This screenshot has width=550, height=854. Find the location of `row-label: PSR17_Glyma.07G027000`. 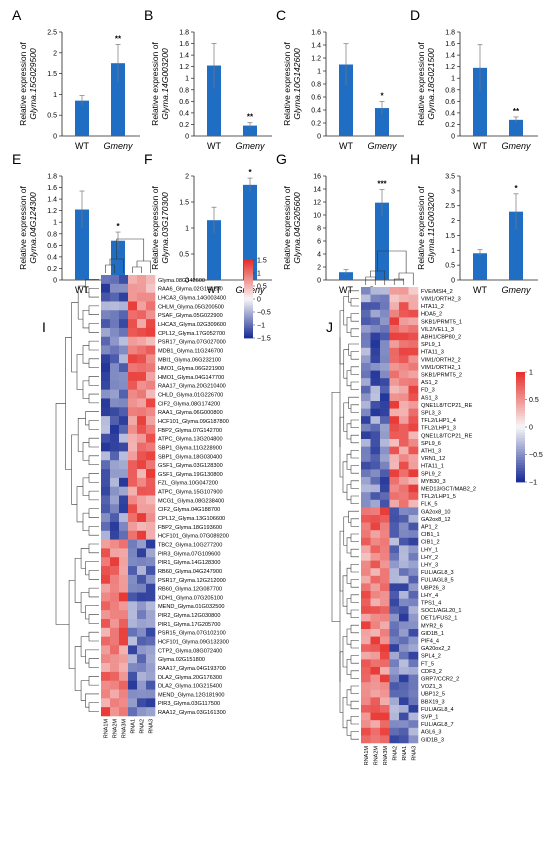

row-label: PSR17_Glyma.07G027000 is located at coordinates (192, 343).